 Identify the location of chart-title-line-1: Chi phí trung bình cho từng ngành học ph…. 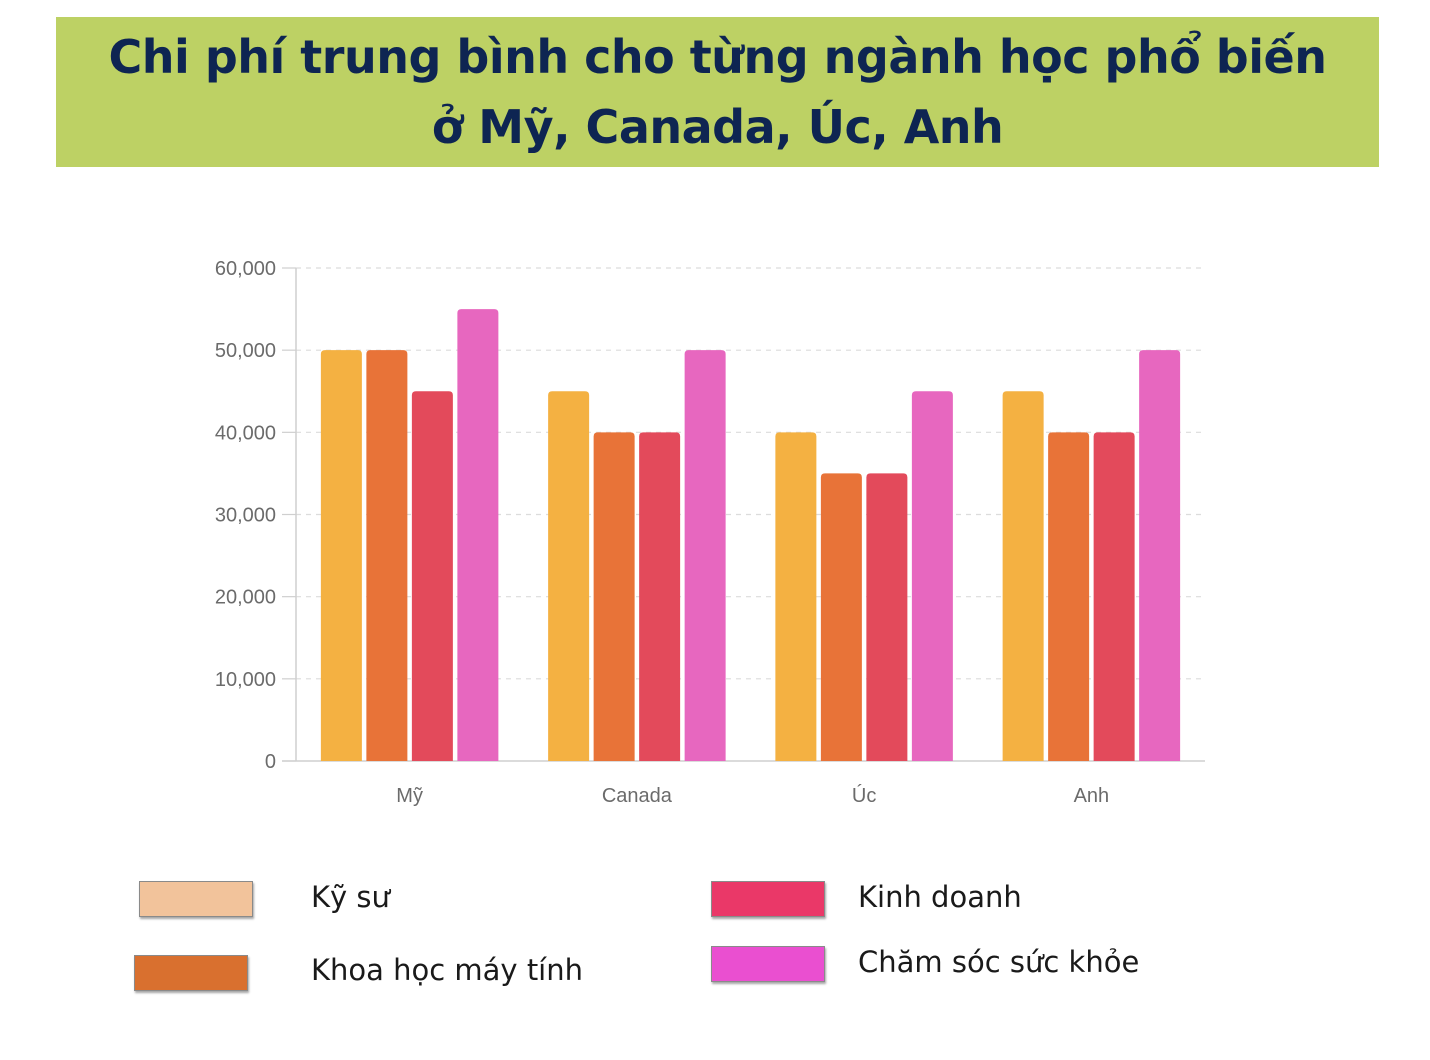
(717, 57).